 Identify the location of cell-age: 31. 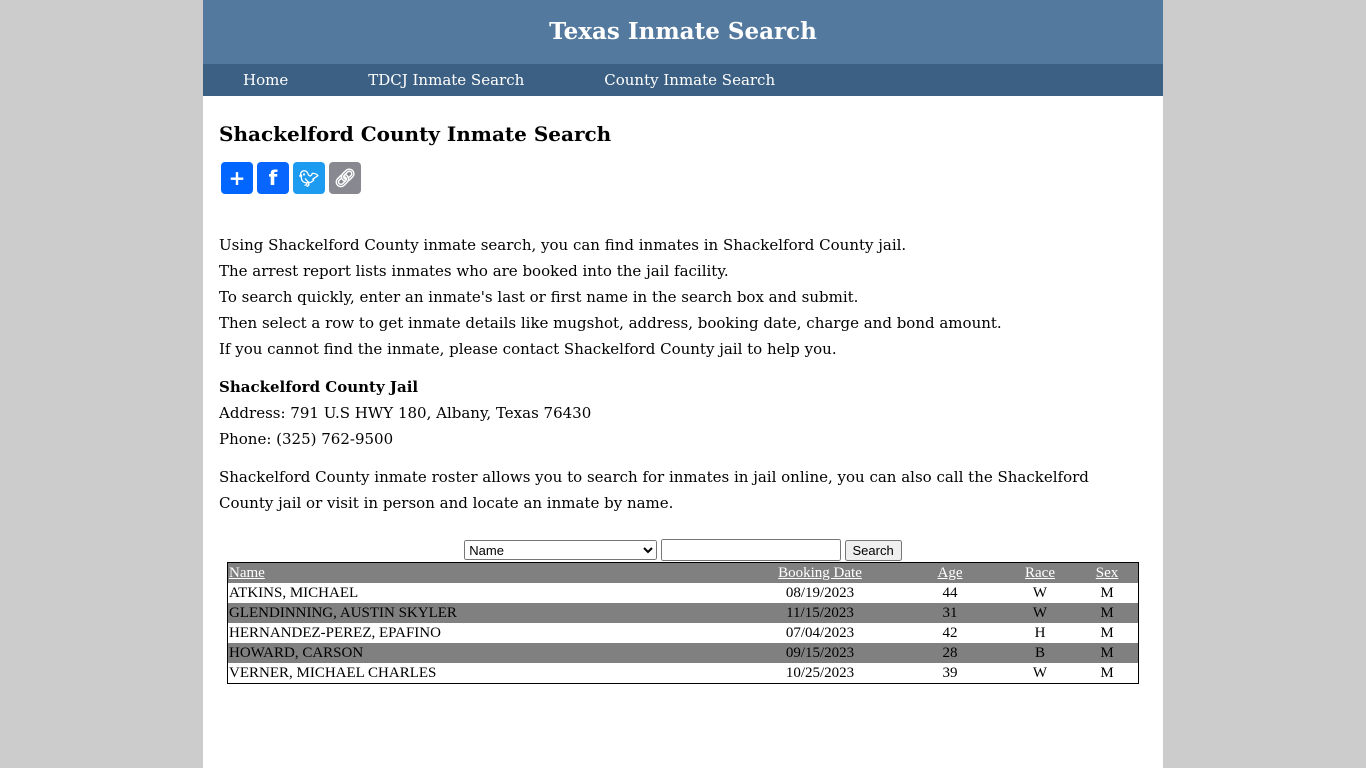
(950, 613).